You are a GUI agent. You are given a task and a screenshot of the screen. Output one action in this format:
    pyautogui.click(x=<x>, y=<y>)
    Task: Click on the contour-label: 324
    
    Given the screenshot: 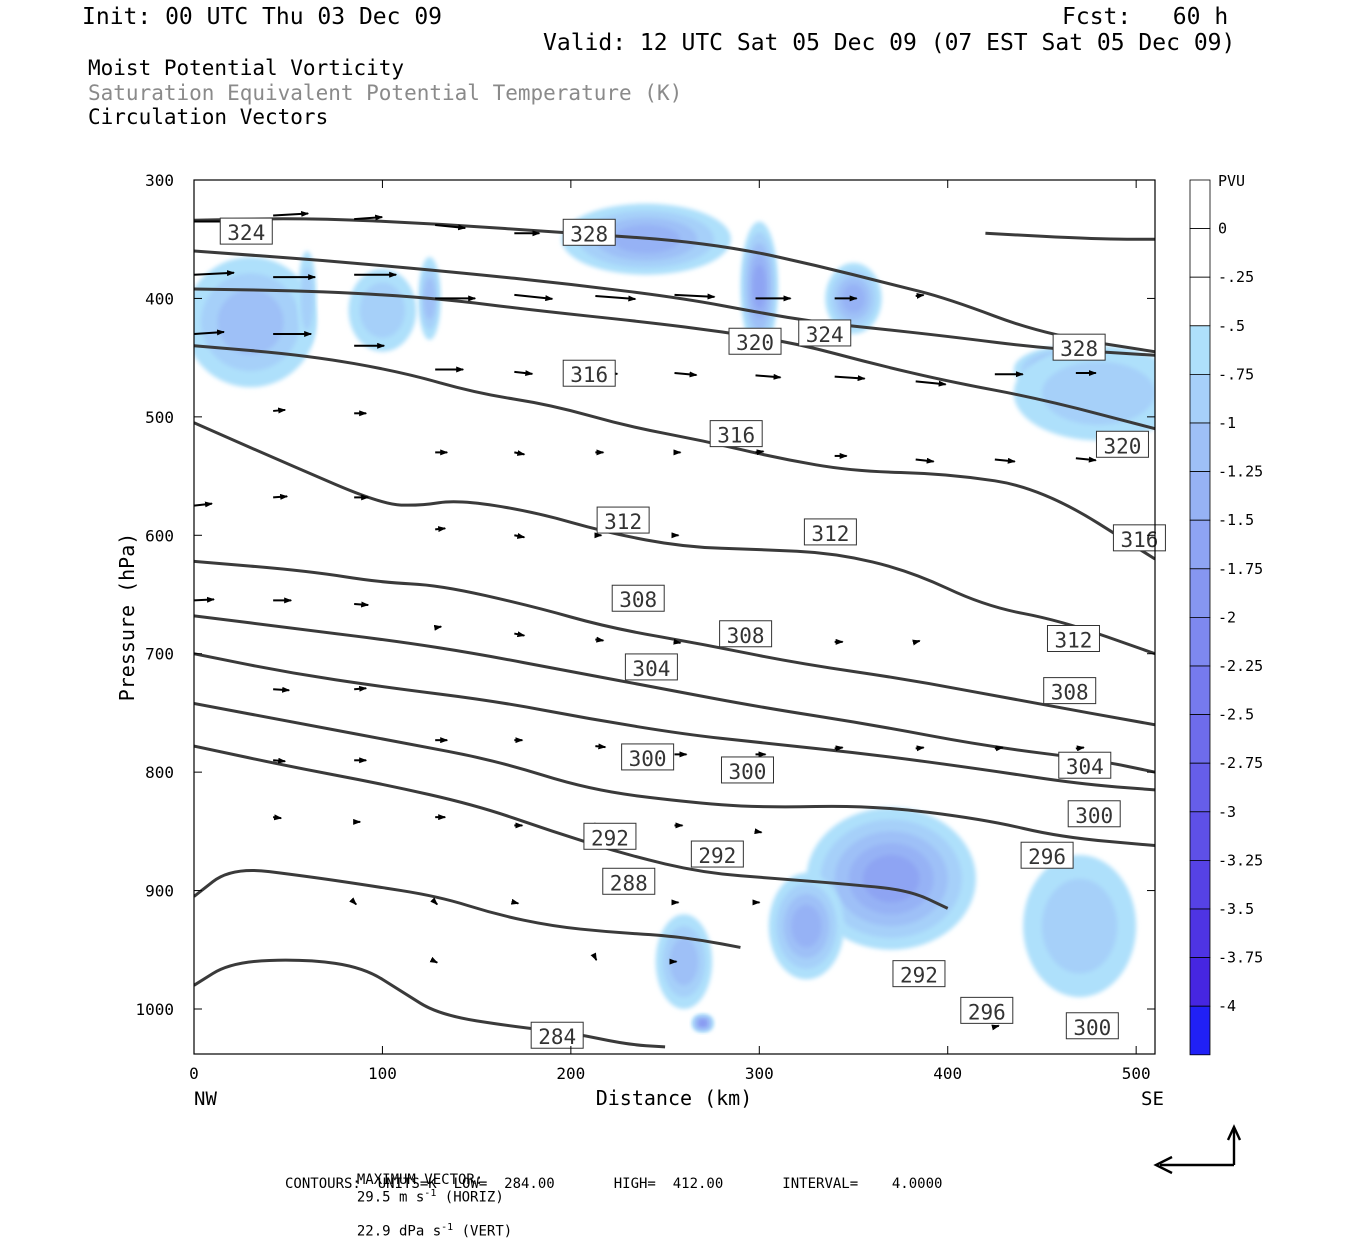 What is the action you would take?
    pyautogui.click(x=825, y=333)
    